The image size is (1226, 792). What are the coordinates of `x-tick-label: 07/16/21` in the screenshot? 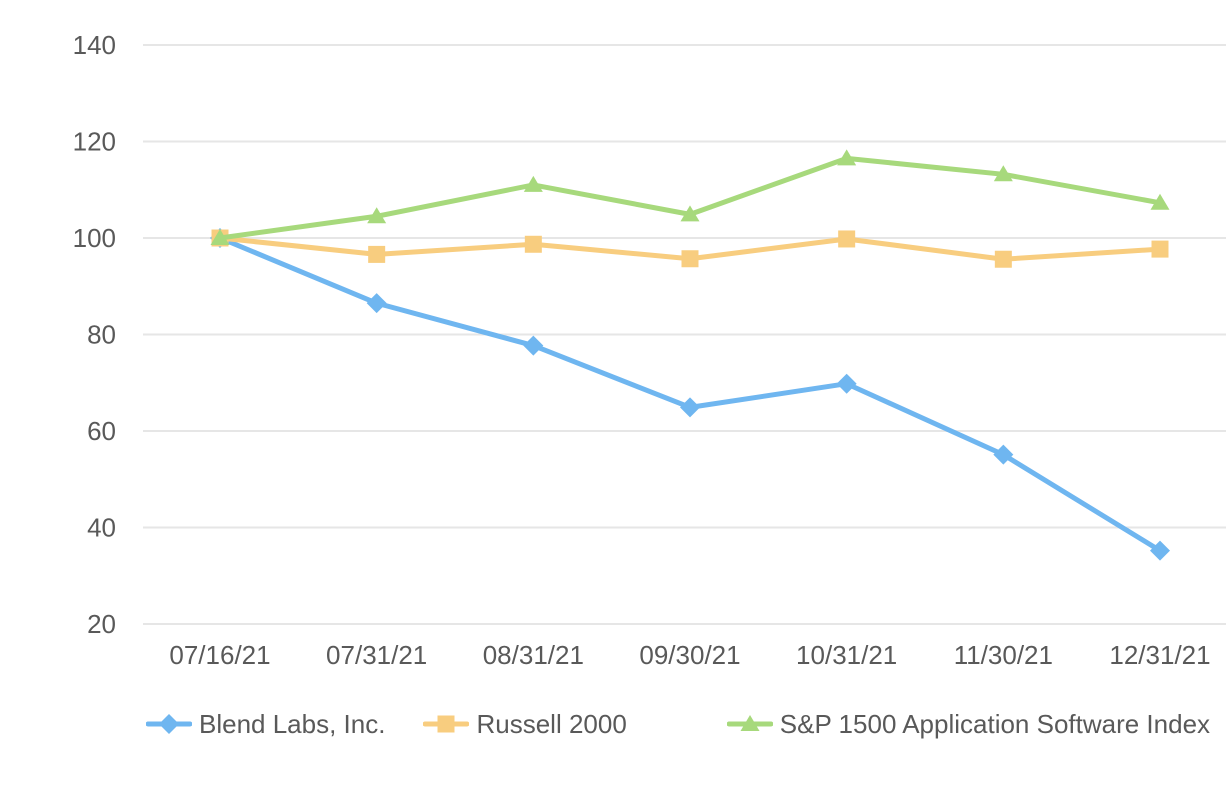 It's located at (219, 655).